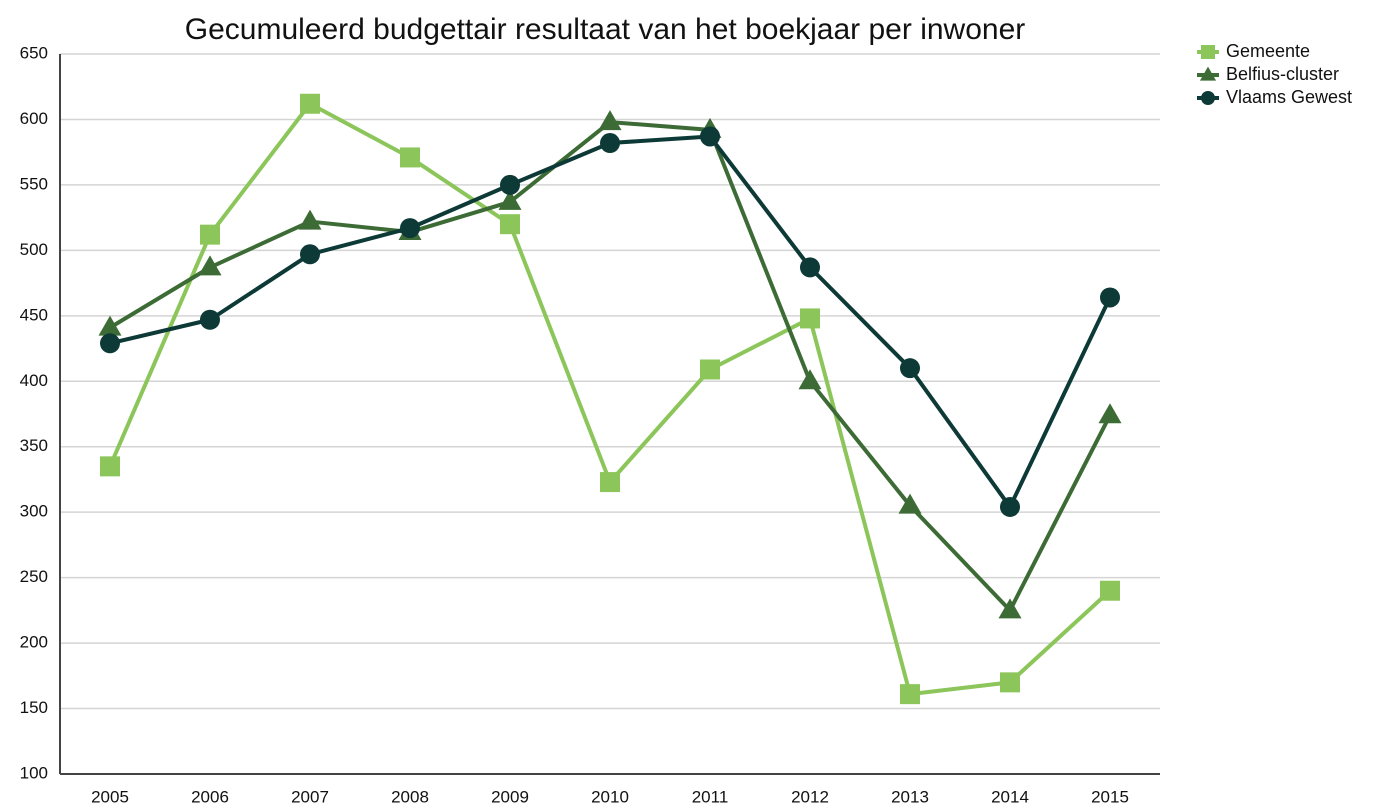 Image resolution: width=1377 pixels, height=808 pixels. Describe the element at coordinates (34, 118) in the screenshot. I see `y-tick-label: 600` at that location.